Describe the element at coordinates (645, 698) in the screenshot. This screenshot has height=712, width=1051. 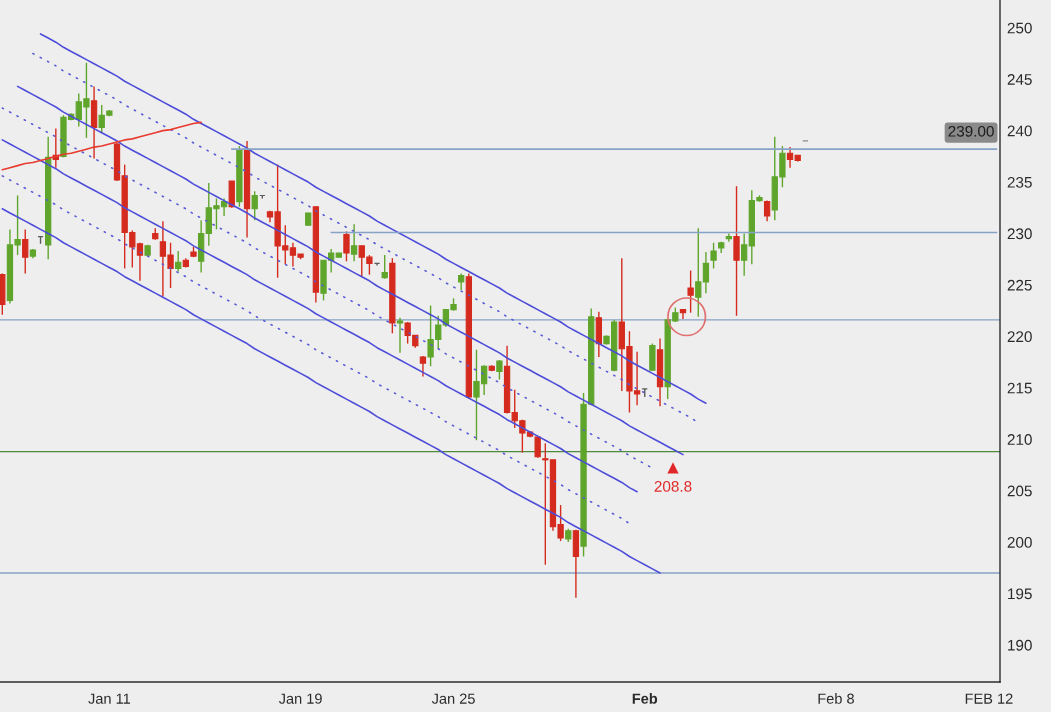
I see `x-tick-label: Feb` at that location.